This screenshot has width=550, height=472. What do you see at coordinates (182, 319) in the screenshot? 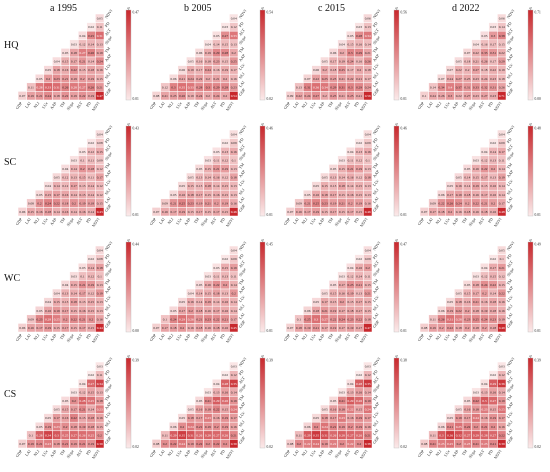
I see `cell-value-label: 0.29` at bounding box center [182, 319].